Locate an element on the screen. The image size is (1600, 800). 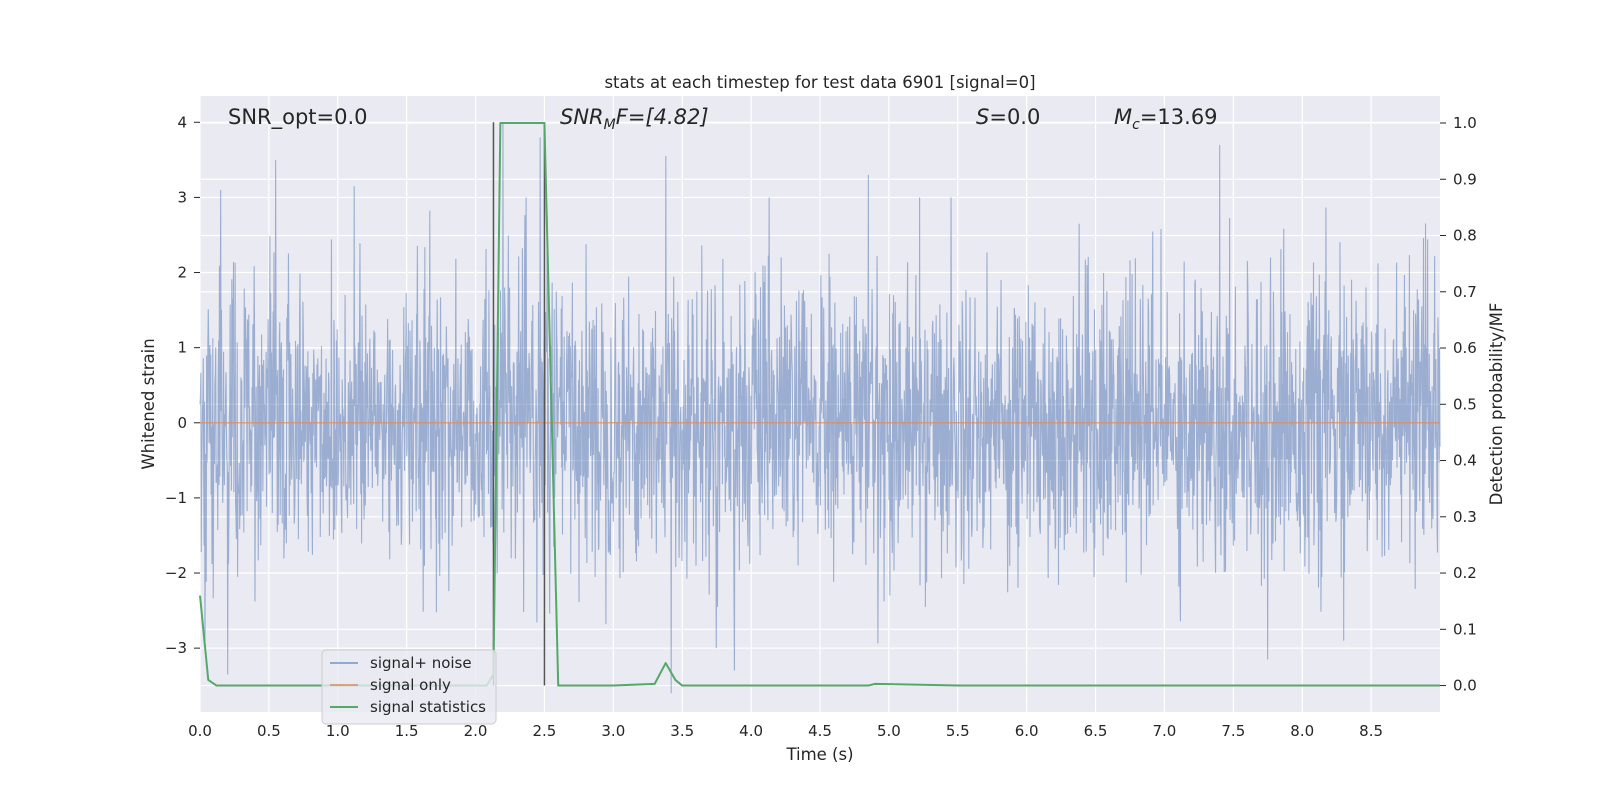
right-y-tick-label-8: 0.2 is located at coordinates (1465, 573).